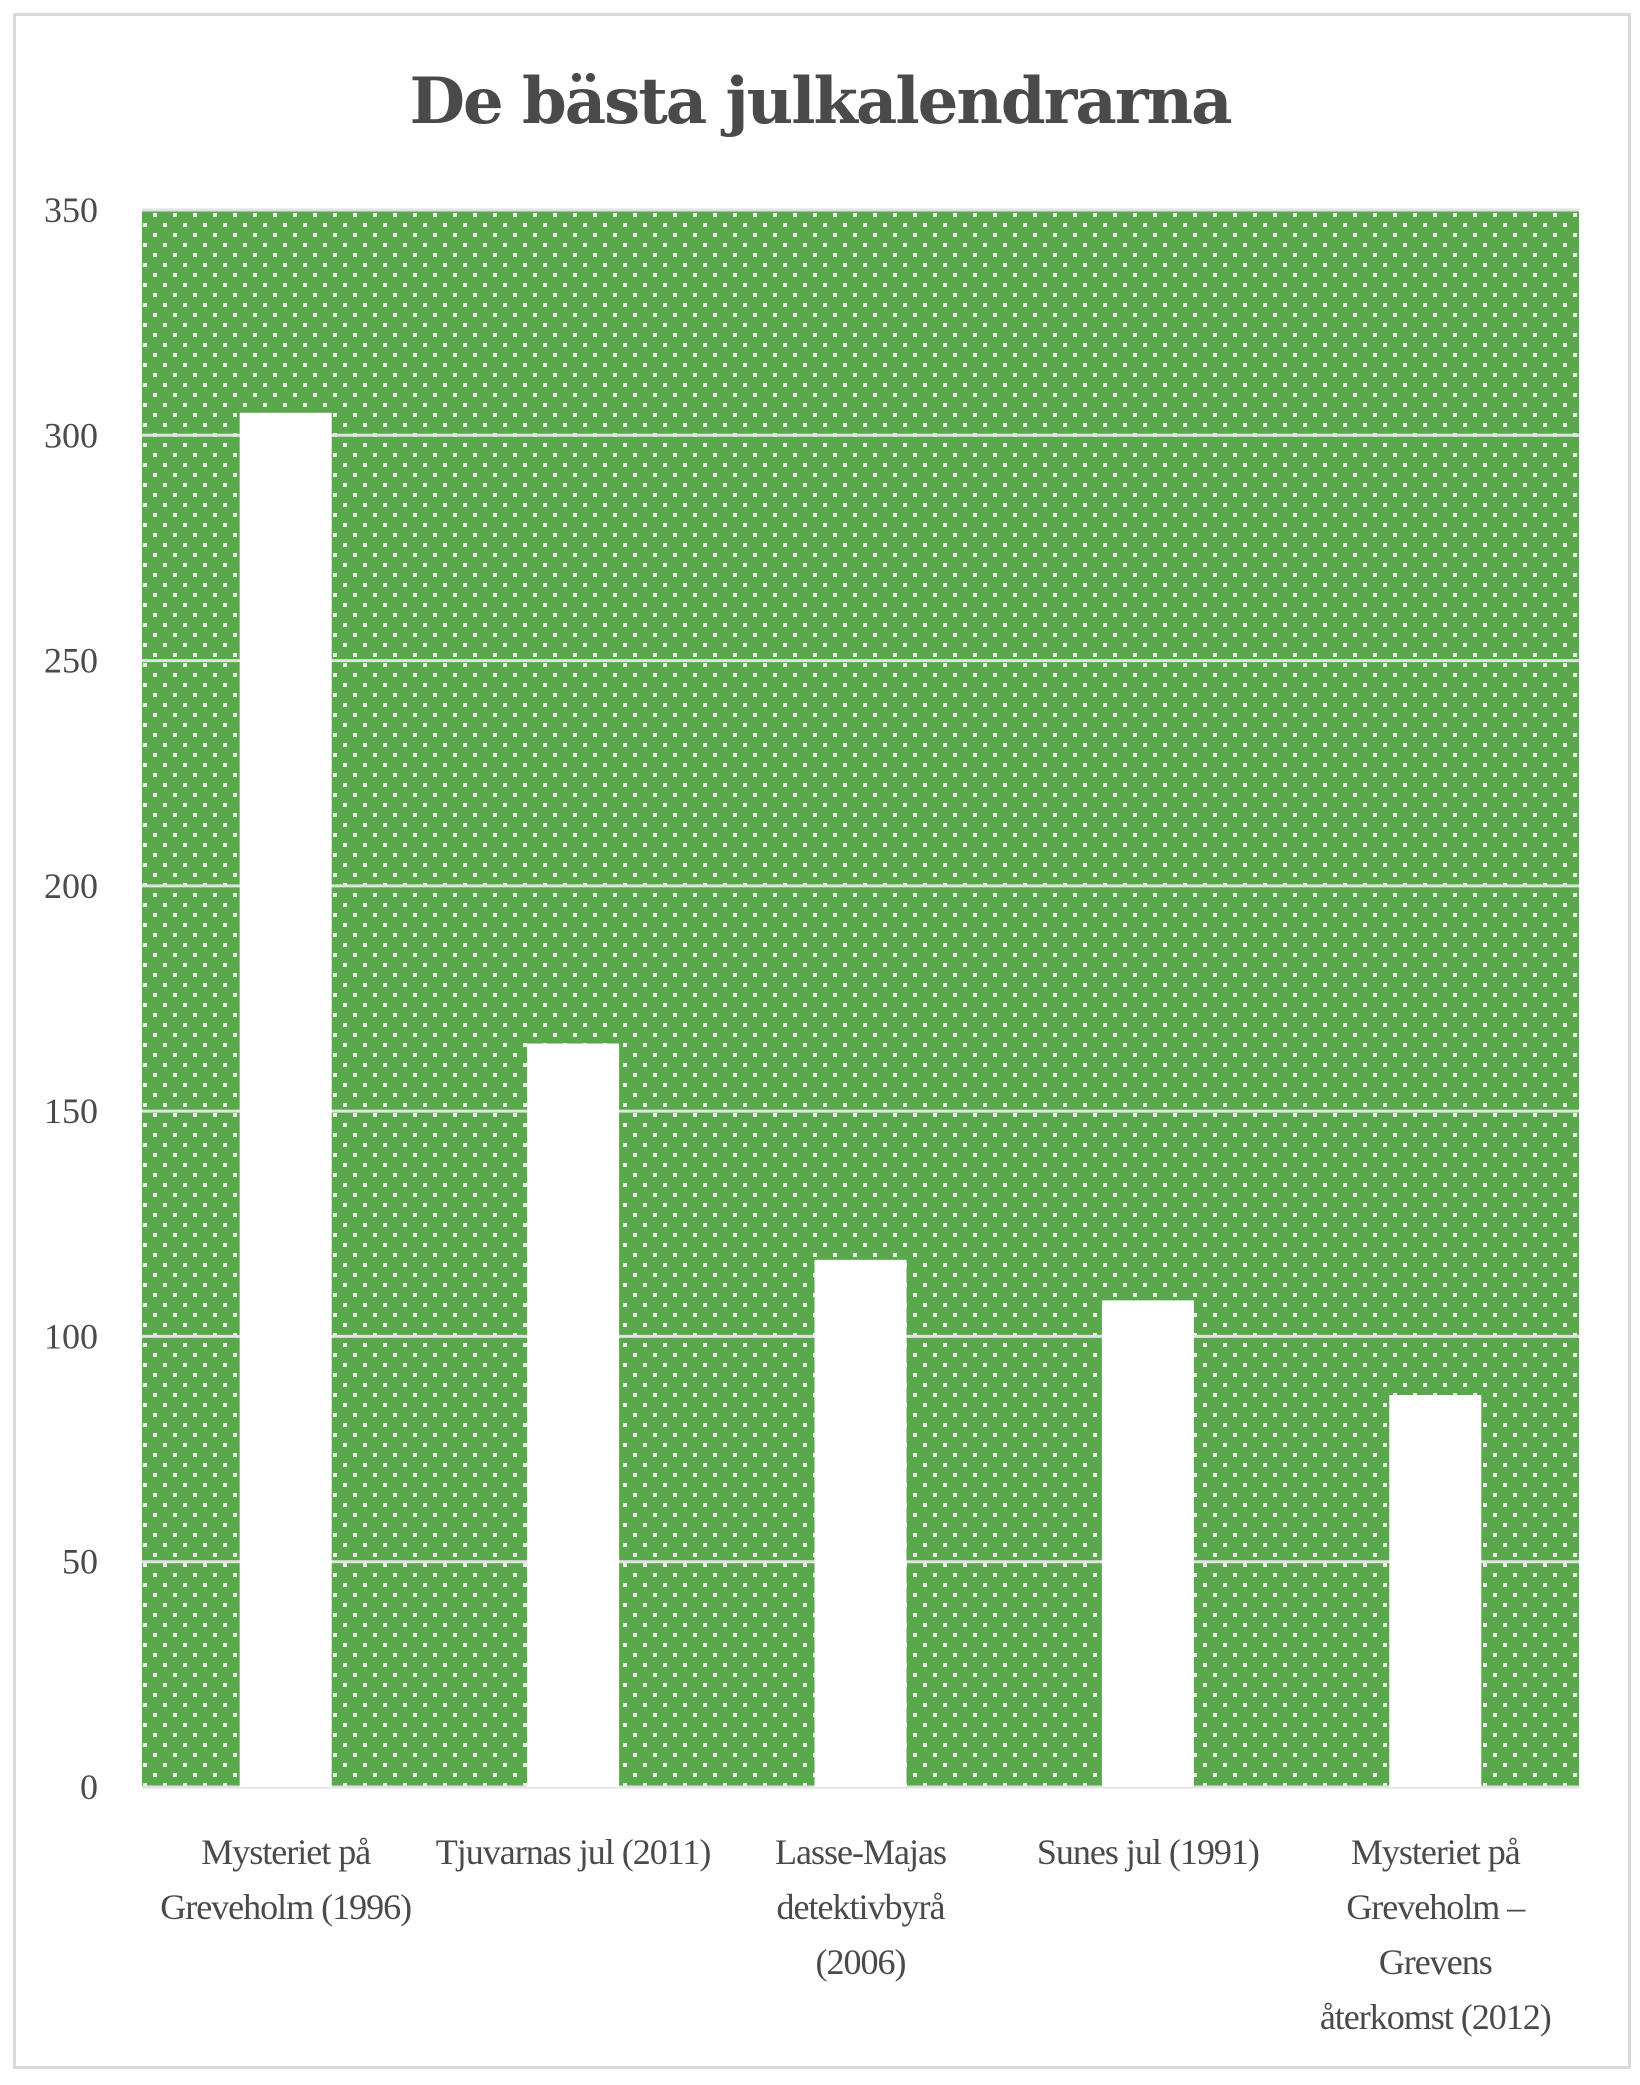 This screenshot has height=2085, width=1640. I want to click on x-tick-label-line: Tjuvarnas jul (2011), so click(573, 1852).